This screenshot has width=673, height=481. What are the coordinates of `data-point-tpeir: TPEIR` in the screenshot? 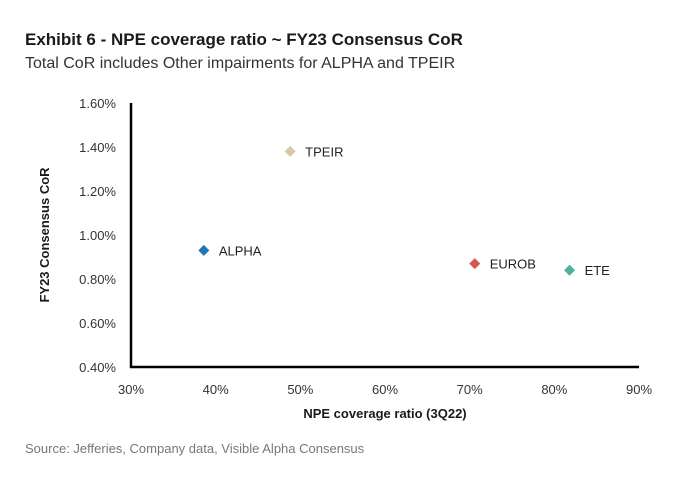 It's located at (313, 151).